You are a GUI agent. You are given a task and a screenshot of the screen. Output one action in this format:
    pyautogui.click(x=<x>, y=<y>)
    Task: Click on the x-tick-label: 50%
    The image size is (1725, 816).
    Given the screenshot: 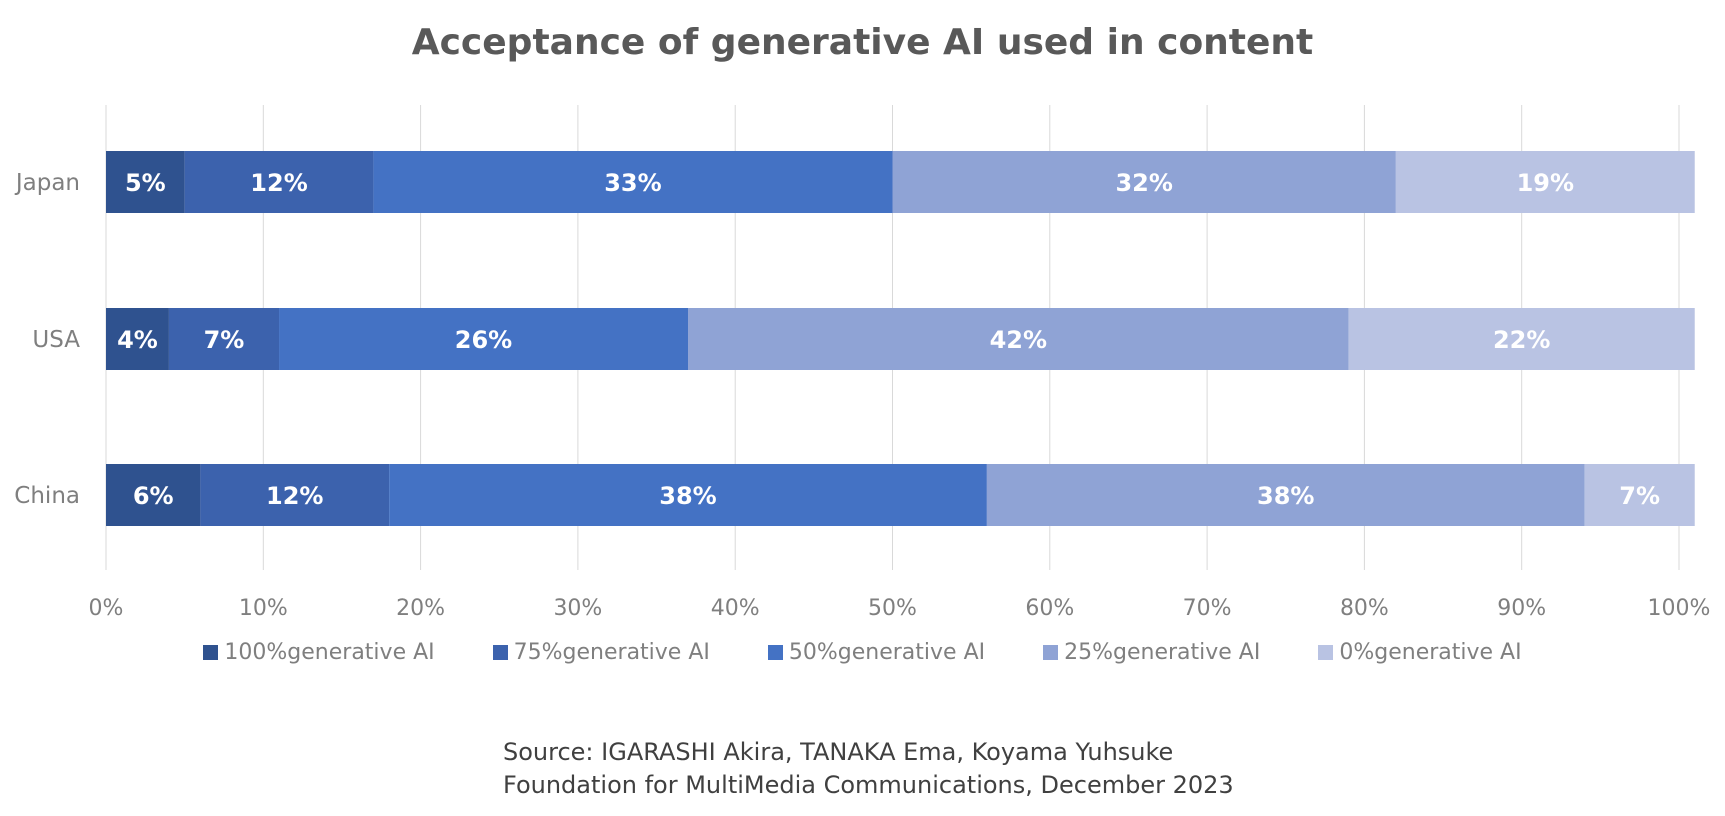 What is the action you would take?
    pyautogui.click(x=892, y=608)
    